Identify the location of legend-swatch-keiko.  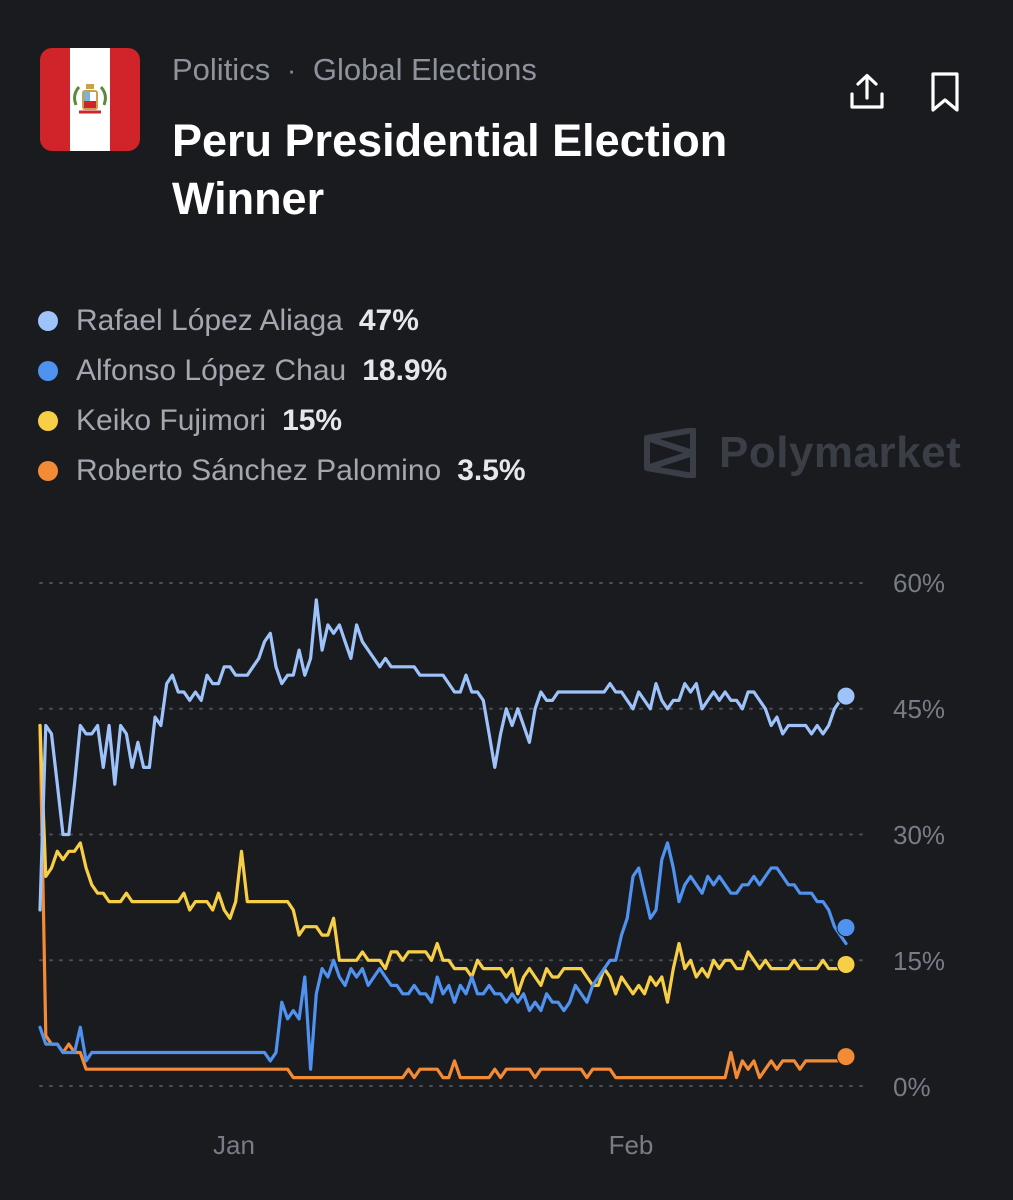
(48, 421).